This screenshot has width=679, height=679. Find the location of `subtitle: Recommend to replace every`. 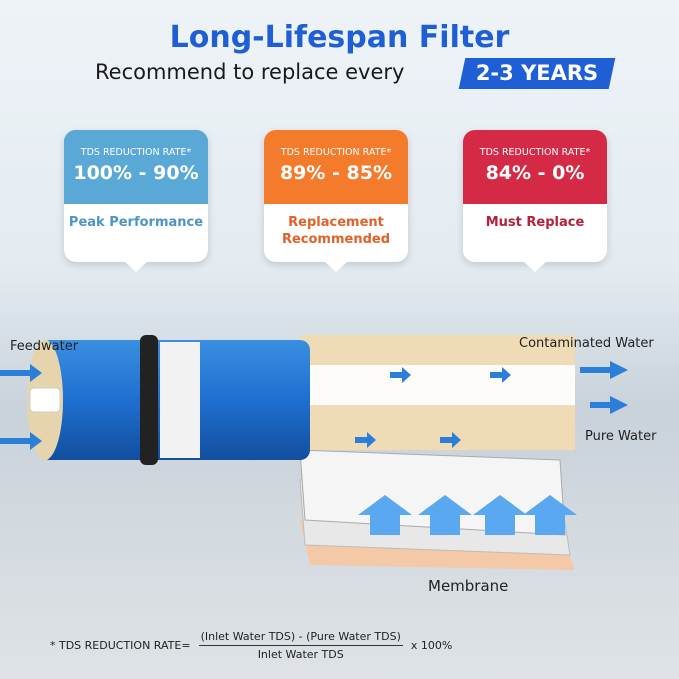

subtitle: Recommend to replace every is located at coordinates (250, 72).